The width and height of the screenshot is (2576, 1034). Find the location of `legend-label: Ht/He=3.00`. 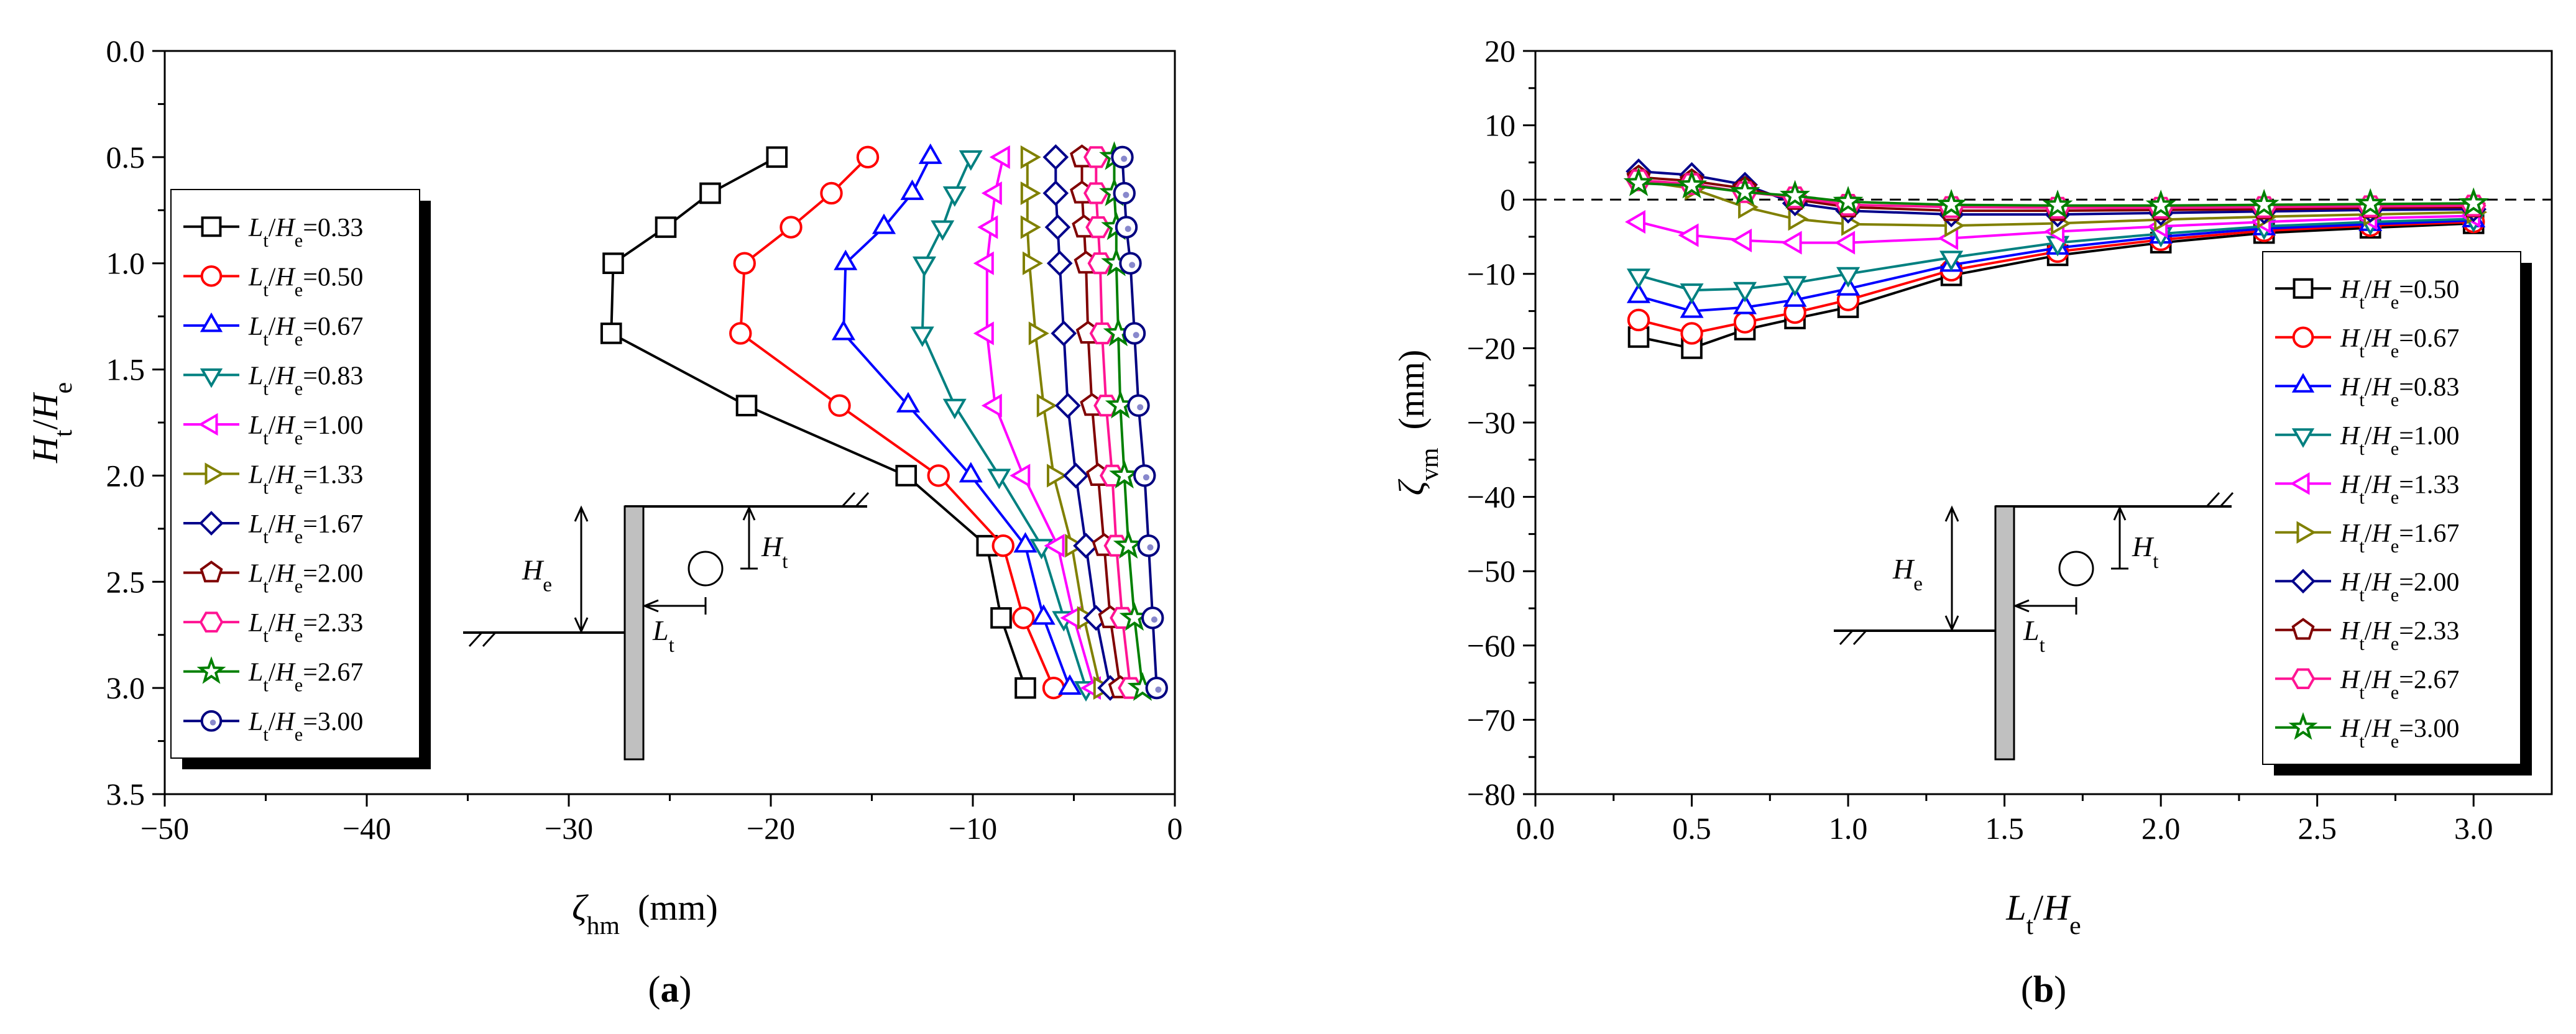

legend-label: Ht/He=3.00 is located at coordinates (2399, 733).